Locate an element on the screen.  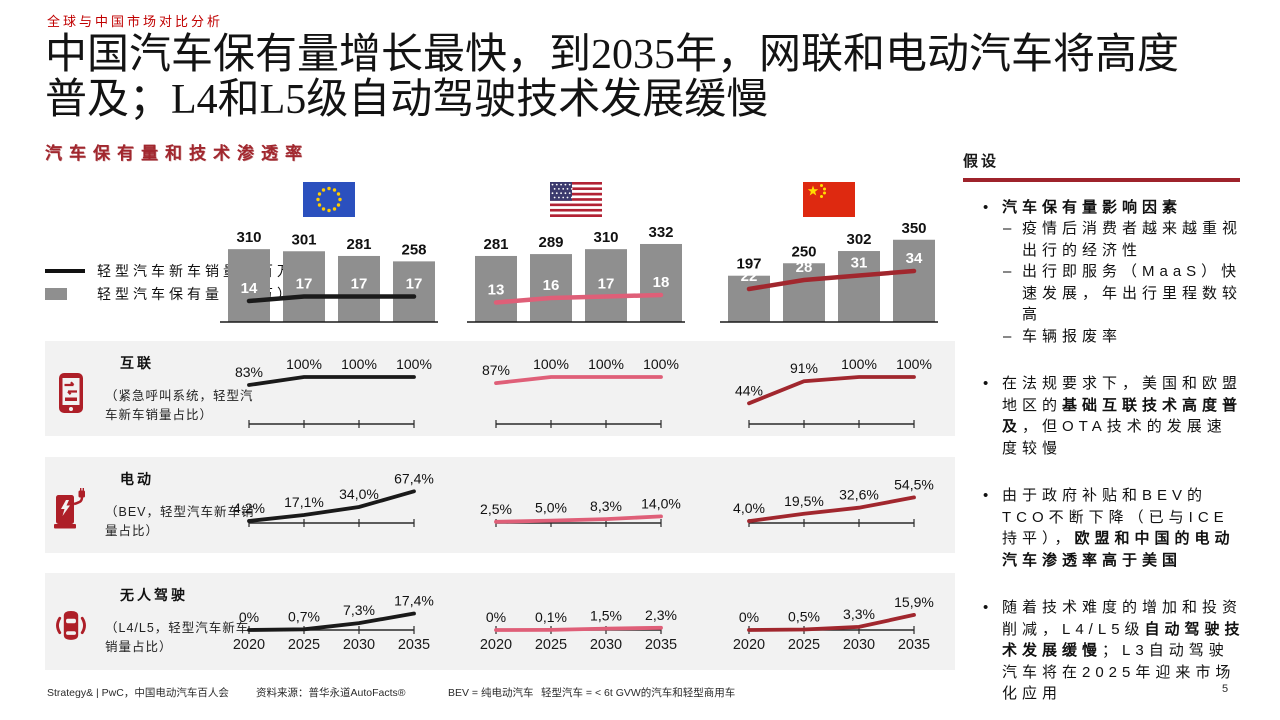
svg-text: 0,7% is located at coordinates (304, 616).